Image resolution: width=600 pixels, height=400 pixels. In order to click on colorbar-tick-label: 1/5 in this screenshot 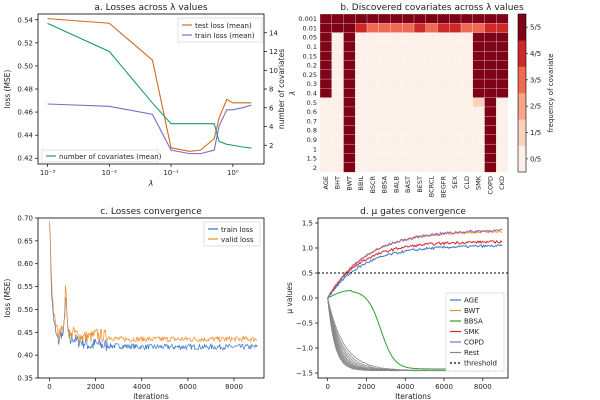, I will do `click(535, 133)`.